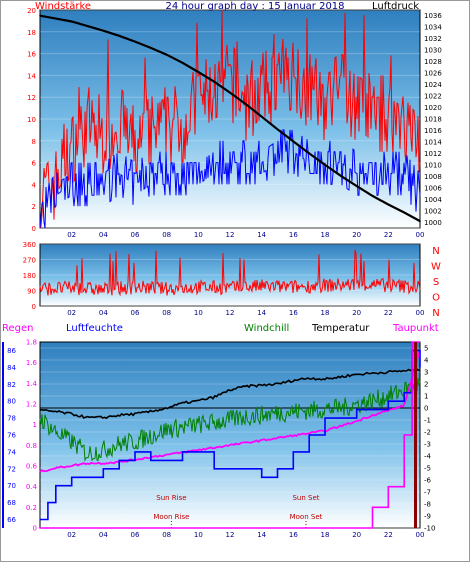 This screenshot has width=470, height=562. I want to click on regen-tick-label: 1.2, so click(31, 405).